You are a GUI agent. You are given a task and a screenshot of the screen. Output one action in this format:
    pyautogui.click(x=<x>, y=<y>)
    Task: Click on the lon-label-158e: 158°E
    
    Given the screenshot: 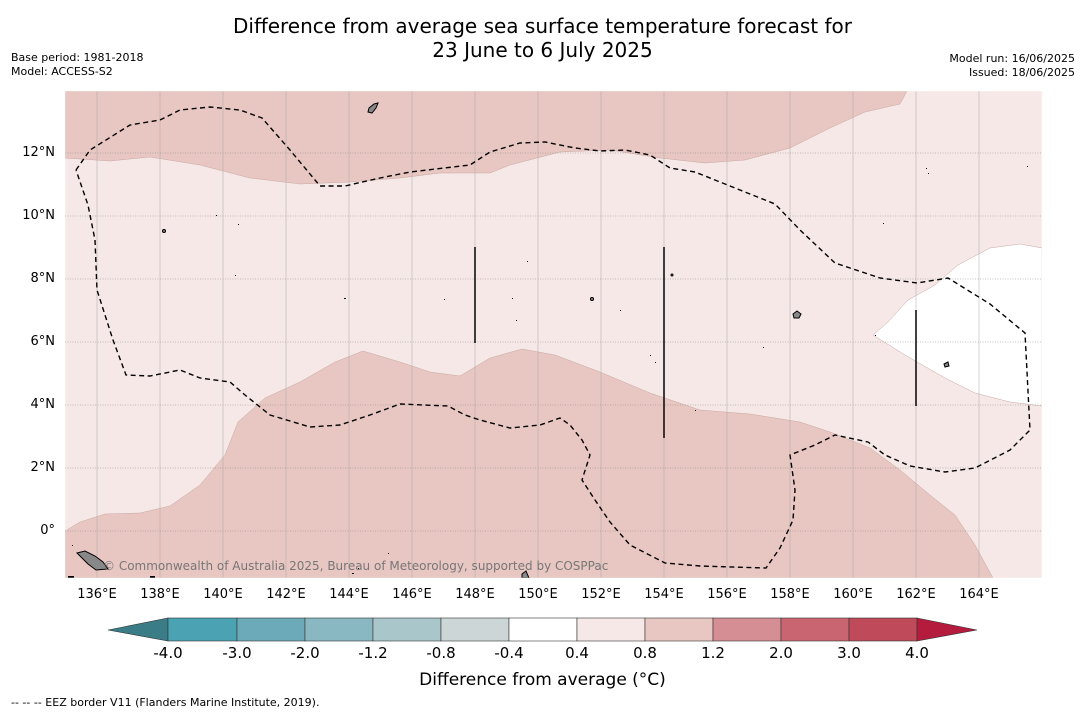 What is the action you would take?
    pyautogui.click(x=790, y=594)
    